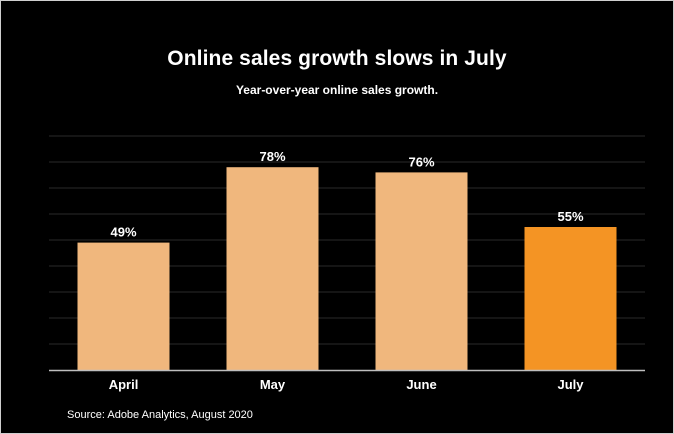 This screenshot has width=674, height=434. I want to click on bar-july, so click(570, 298).